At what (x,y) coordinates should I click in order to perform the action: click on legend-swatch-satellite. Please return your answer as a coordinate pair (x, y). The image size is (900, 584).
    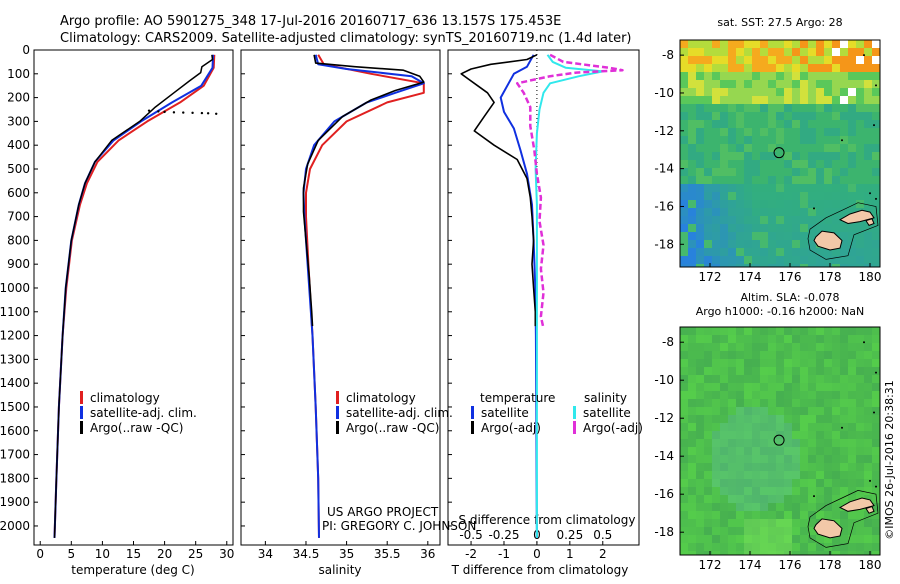
    Looking at the image, I should click on (81, 412).